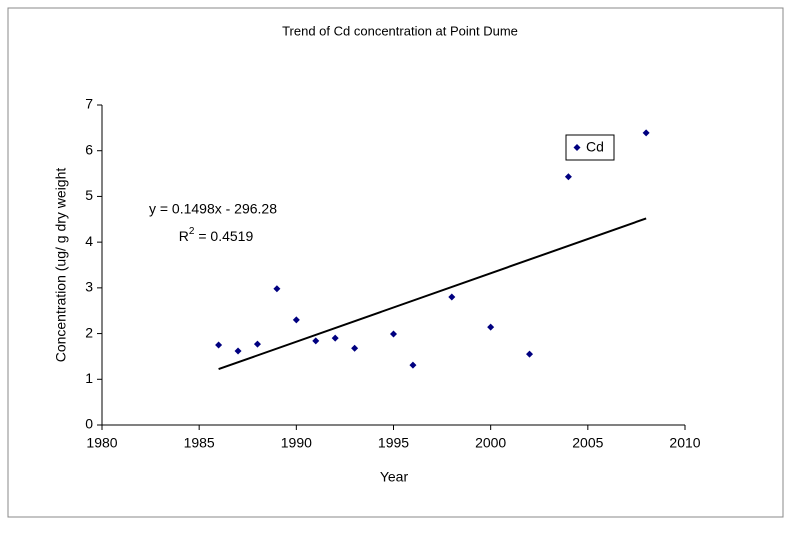 This screenshot has width=794, height=539. Describe the element at coordinates (595, 147) in the screenshot. I see `legend-label: Cd` at that location.